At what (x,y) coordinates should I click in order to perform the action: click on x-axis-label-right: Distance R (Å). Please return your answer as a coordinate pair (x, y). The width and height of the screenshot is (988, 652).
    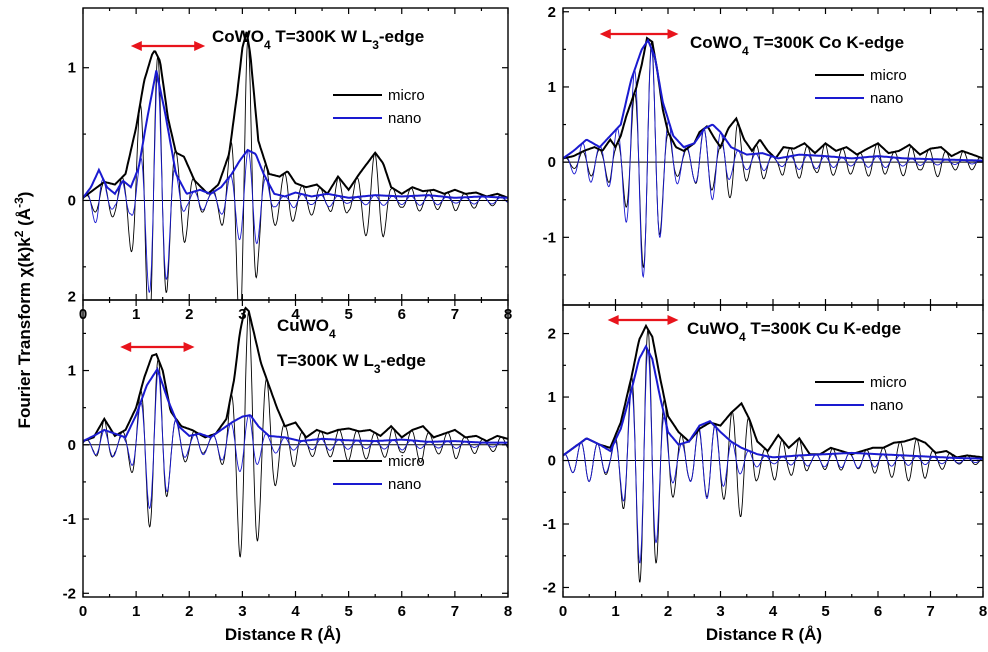
    Looking at the image, I should click on (764, 634).